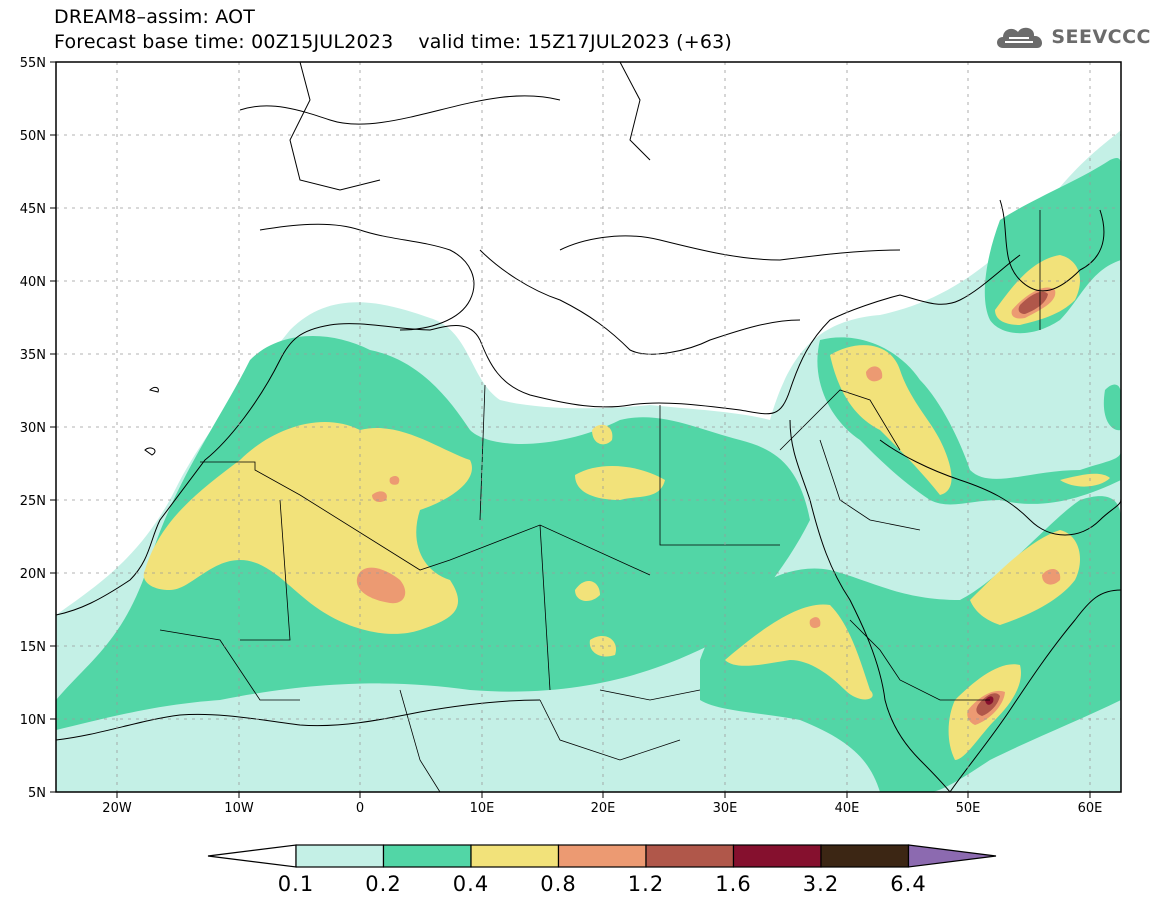 The image size is (1165, 905). I want to click on x-tick-label: 0, so click(360, 808).